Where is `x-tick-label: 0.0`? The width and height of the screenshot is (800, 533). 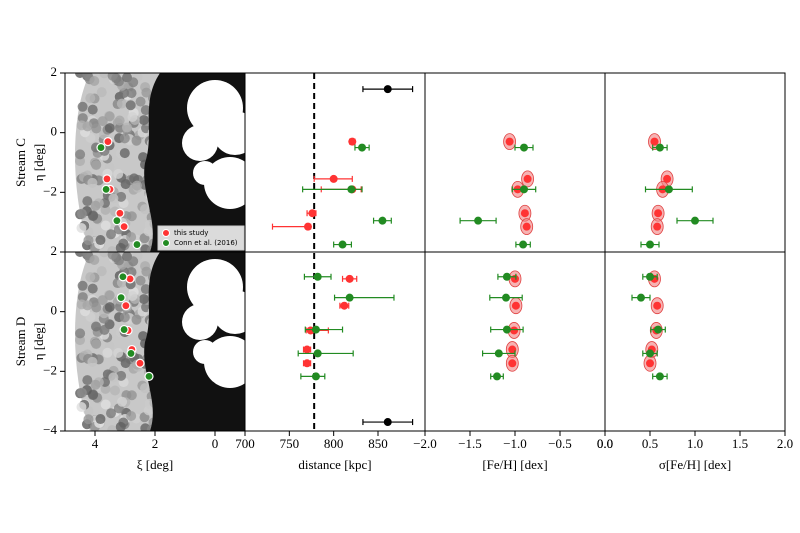
x-tick-label: 0.0 is located at coordinates (605, 443).